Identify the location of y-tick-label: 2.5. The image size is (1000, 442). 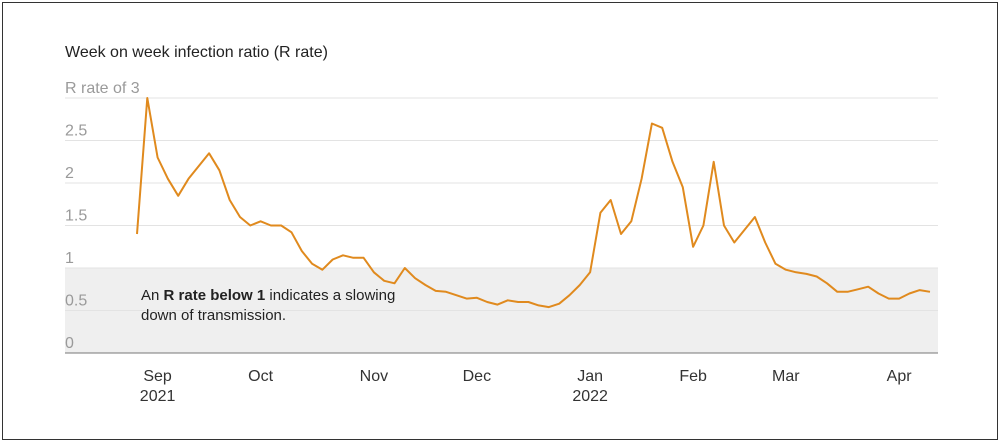
(76, 131).